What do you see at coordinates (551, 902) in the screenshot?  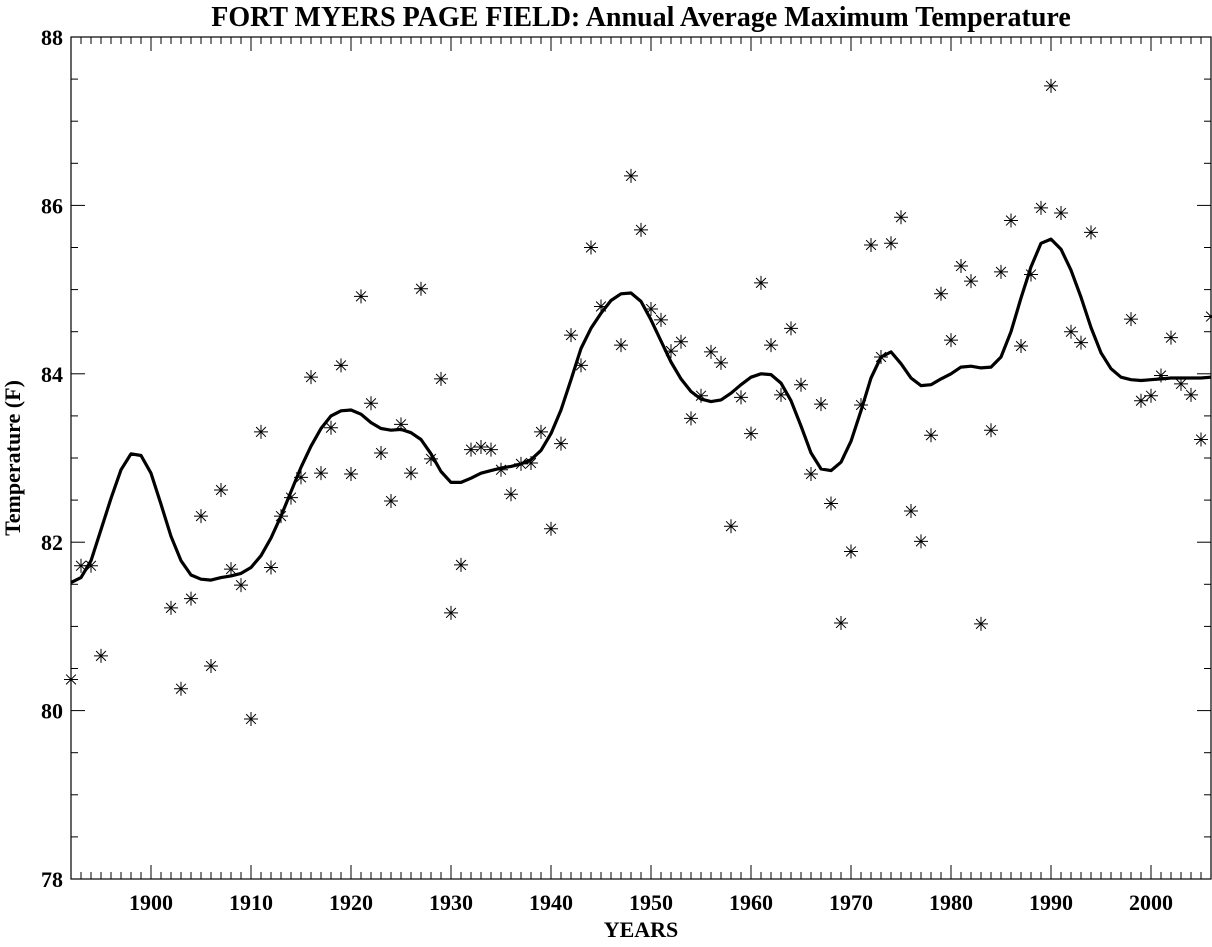 I see `x-tick-label: 1940` at bounding box center [551, 902].